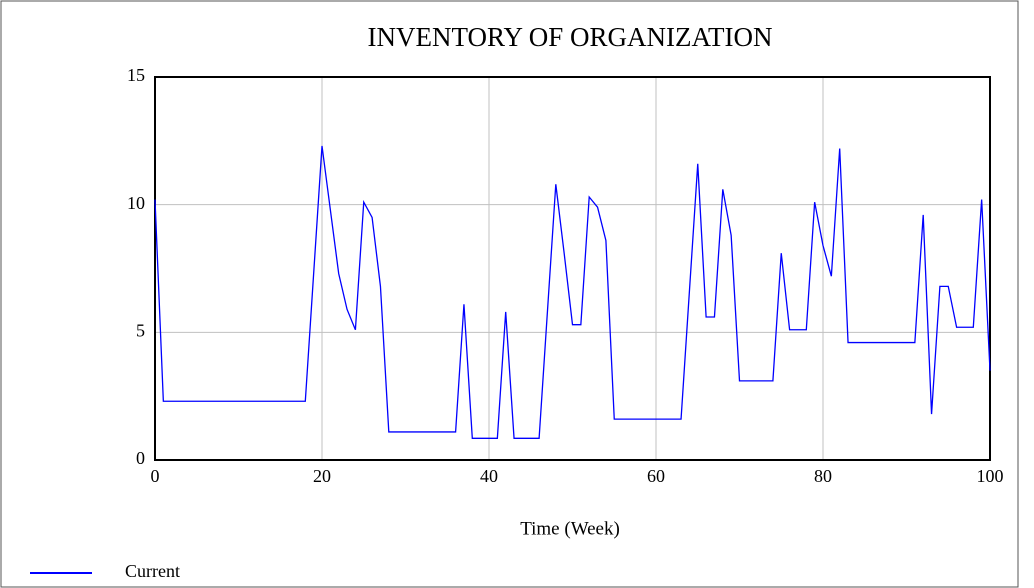 The width and height of the screenshot is (1034, 588). I want to click on x-tick-label: 100, so click(990, 476).